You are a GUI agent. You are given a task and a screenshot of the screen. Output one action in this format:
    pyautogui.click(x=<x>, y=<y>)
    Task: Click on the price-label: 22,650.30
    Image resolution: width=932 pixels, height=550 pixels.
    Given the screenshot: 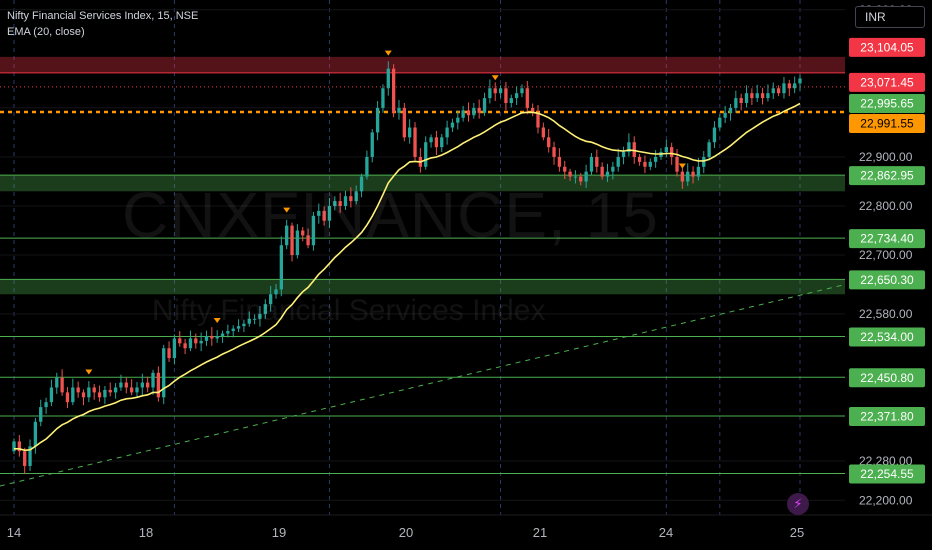 What is the action you would take?
    pyautogui.click(x=887, y=280)
    